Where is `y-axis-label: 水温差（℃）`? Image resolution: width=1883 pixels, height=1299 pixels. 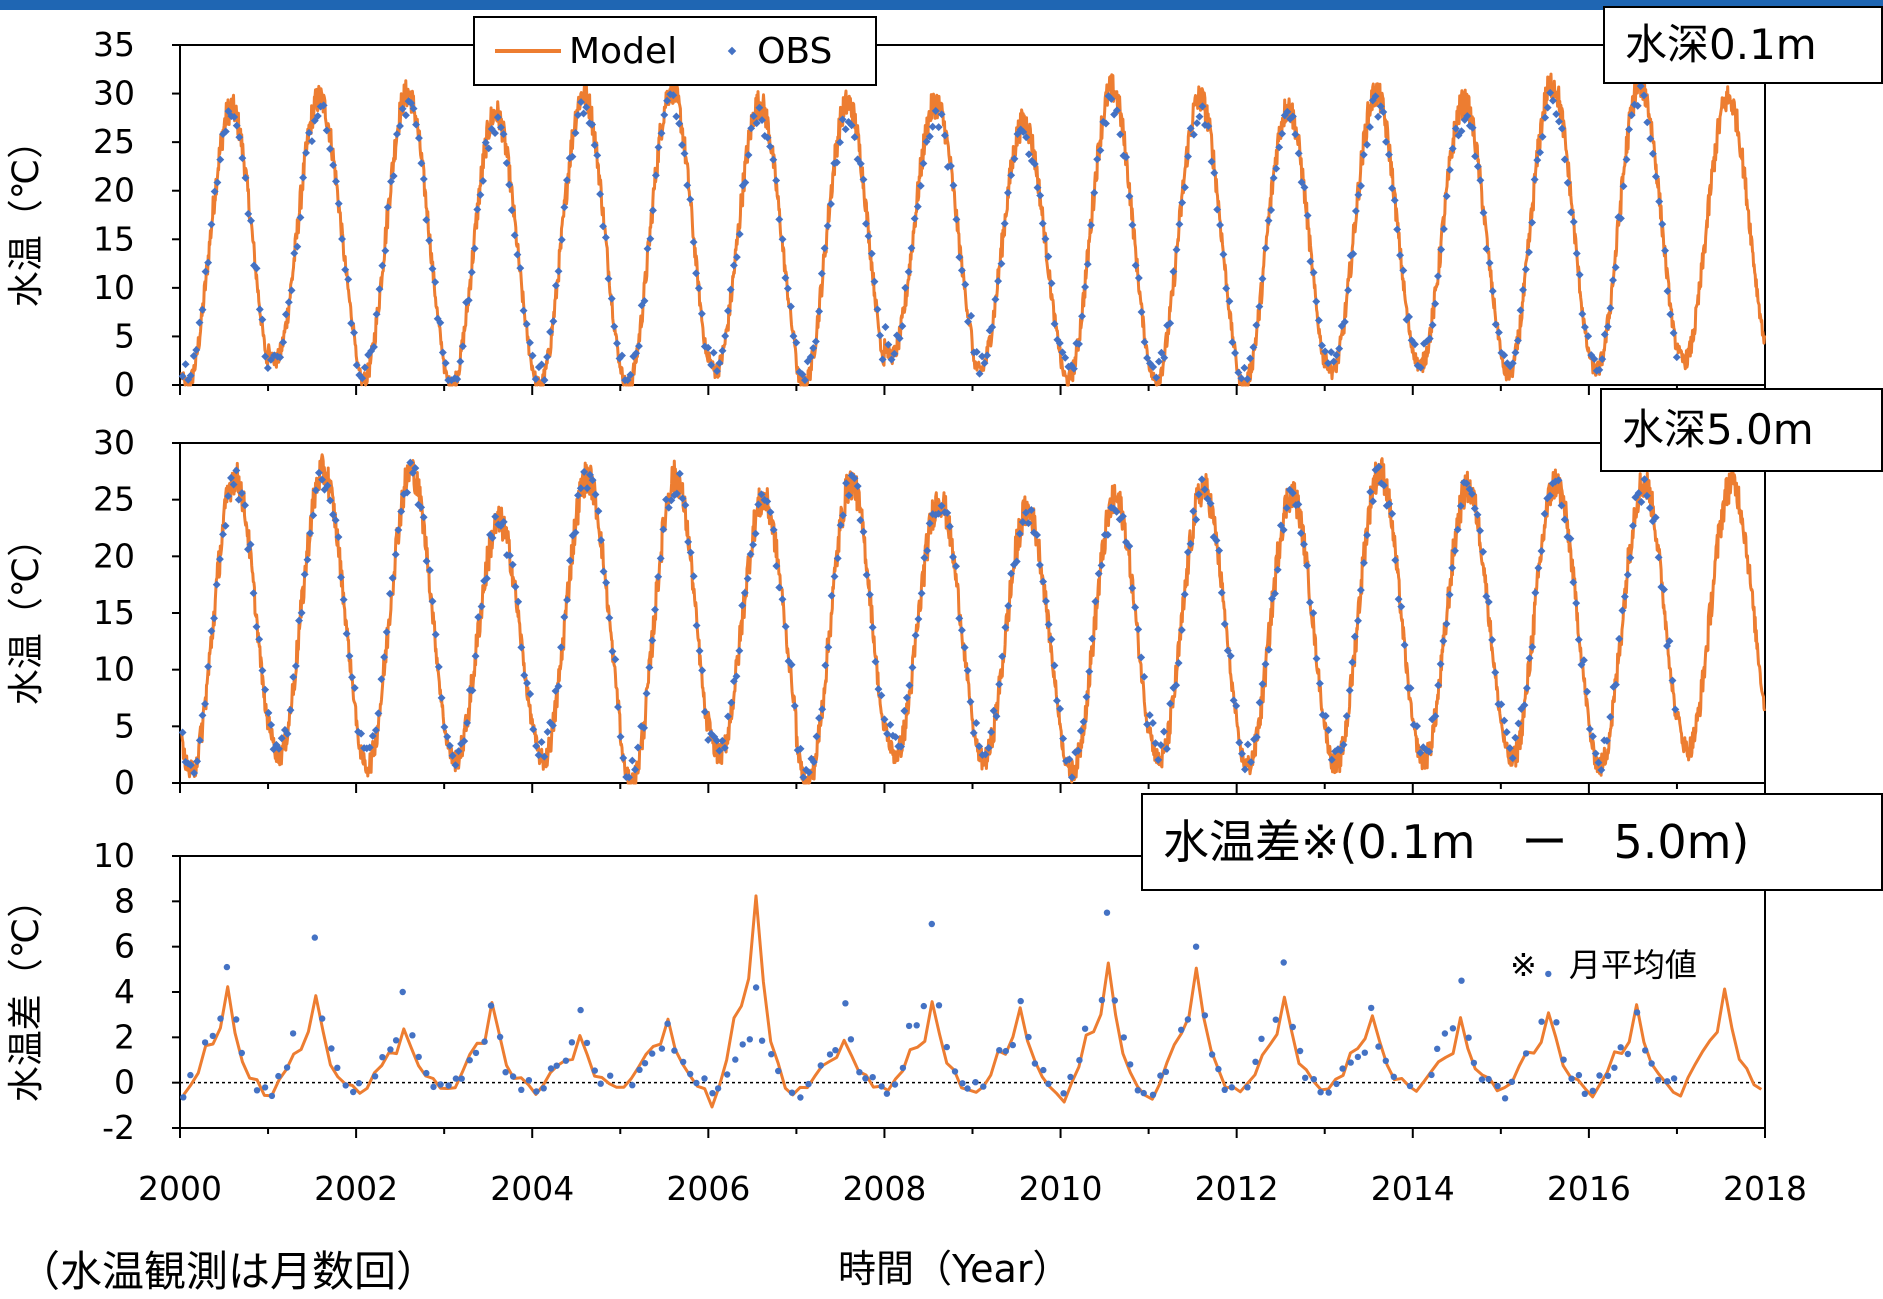 y-axis-label: 水温差（℃） is located at coordinates (26, 992).